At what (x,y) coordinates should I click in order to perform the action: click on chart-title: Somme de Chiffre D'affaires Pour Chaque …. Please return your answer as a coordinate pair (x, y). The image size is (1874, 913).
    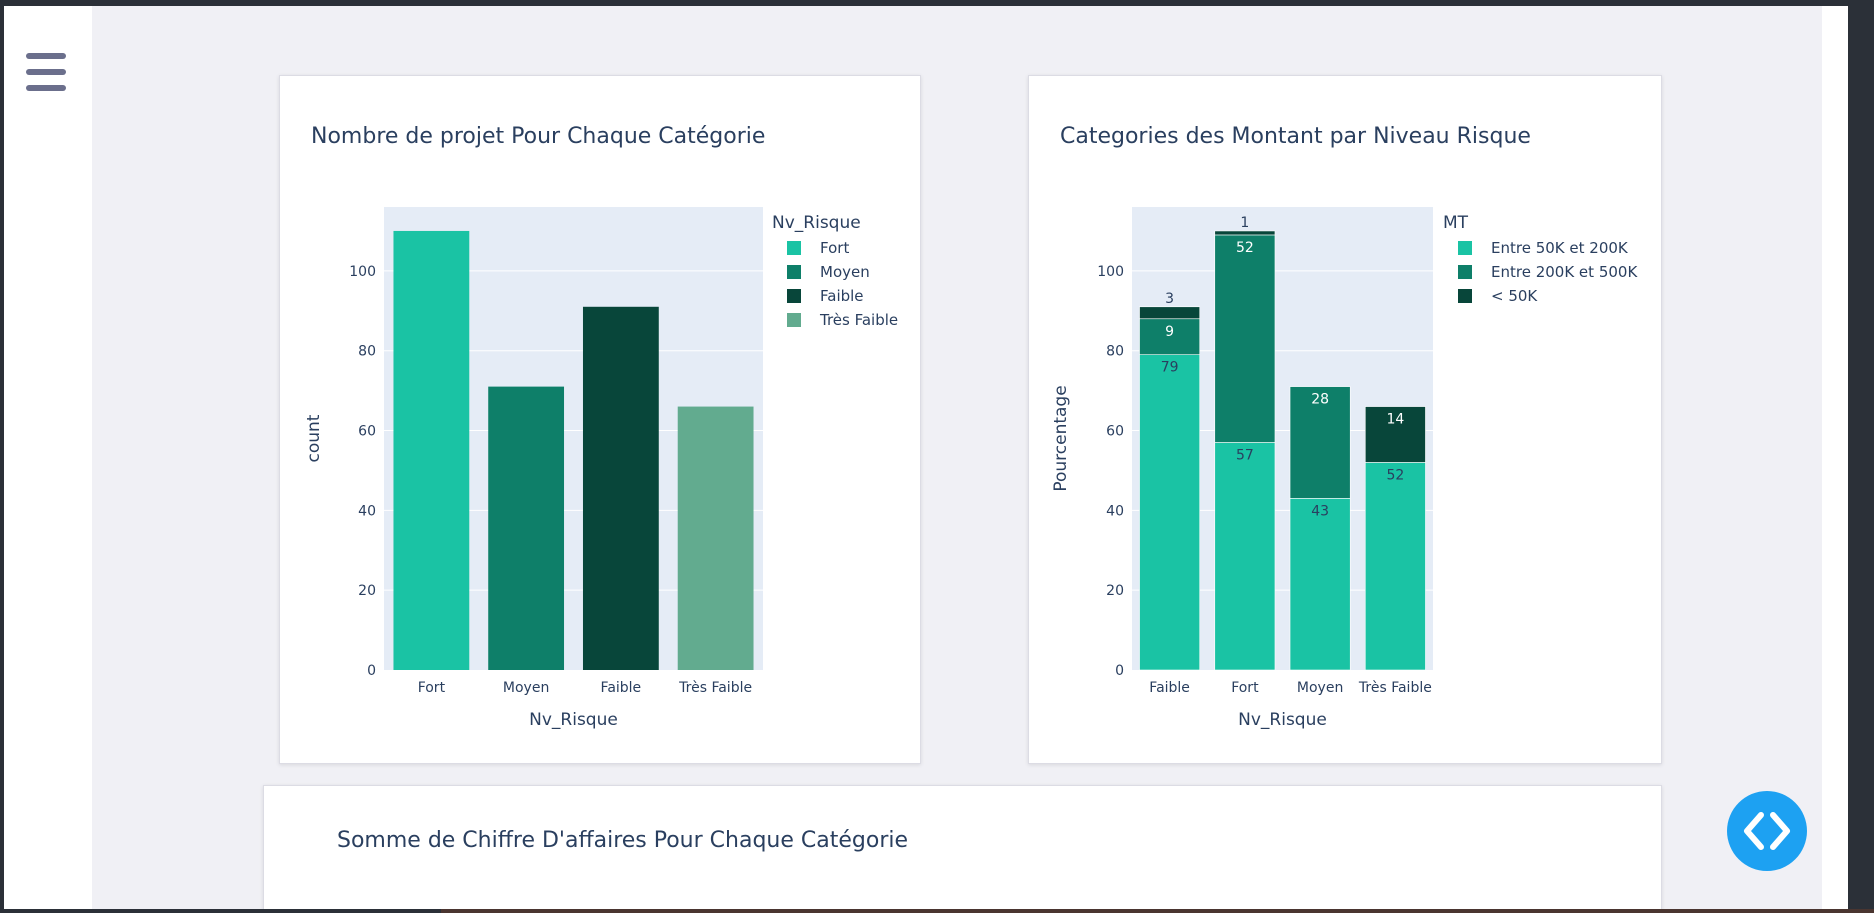
    Looking at the image, I should click on (623, 840).